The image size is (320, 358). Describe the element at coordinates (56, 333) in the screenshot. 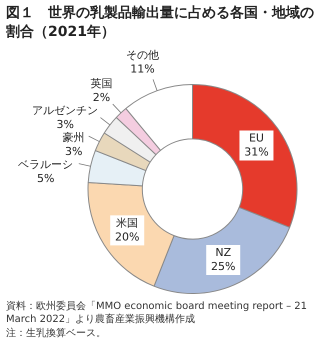

I see `text: 注：生乳換算ベース。` at that location.